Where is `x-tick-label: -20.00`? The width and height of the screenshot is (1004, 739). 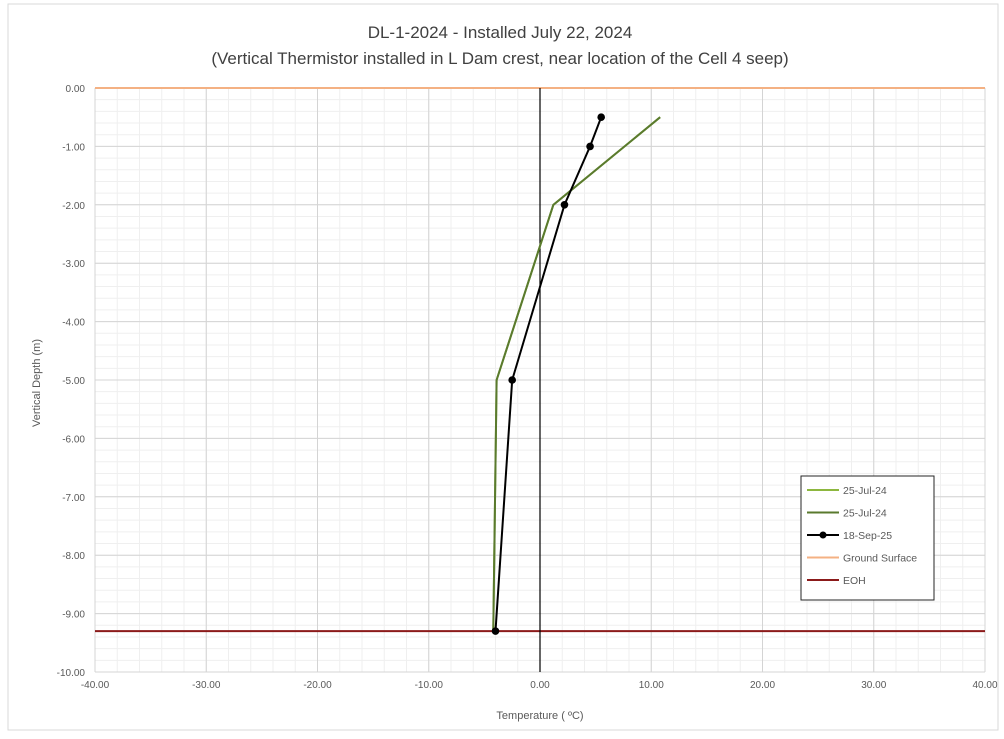 x-tick-label: -20.00 is located at coordinates (317, 685).